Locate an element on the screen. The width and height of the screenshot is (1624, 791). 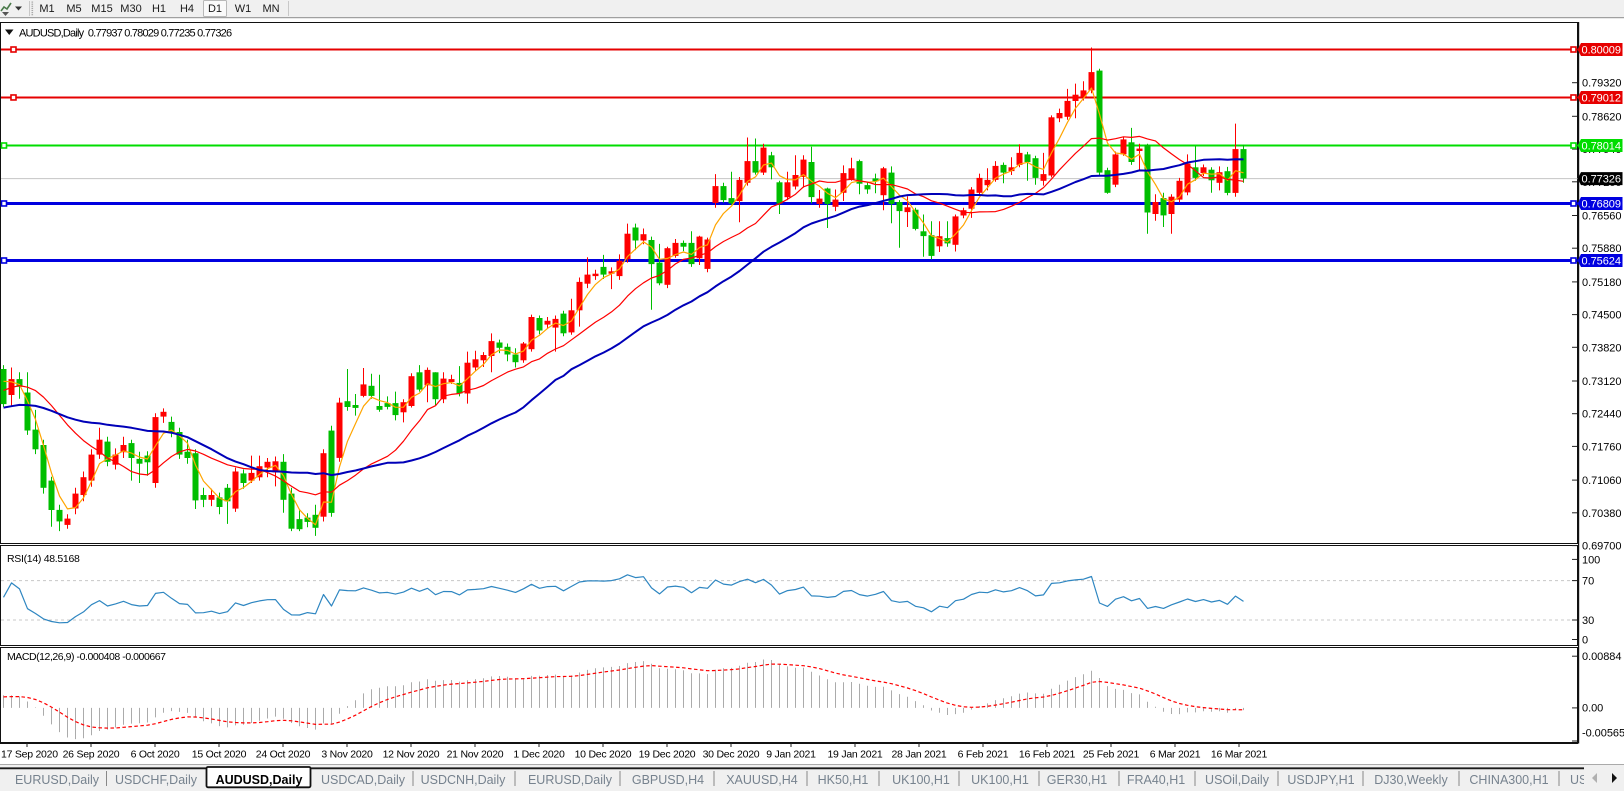
svg-text: 0.78620 is located at coordinates (1601, 117).